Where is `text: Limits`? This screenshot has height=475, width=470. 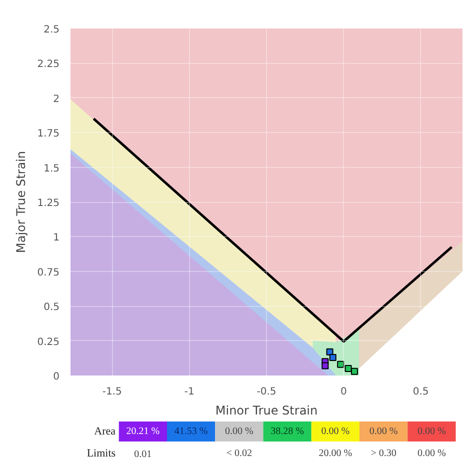
text: Limits is located at coordinates (101, 454).